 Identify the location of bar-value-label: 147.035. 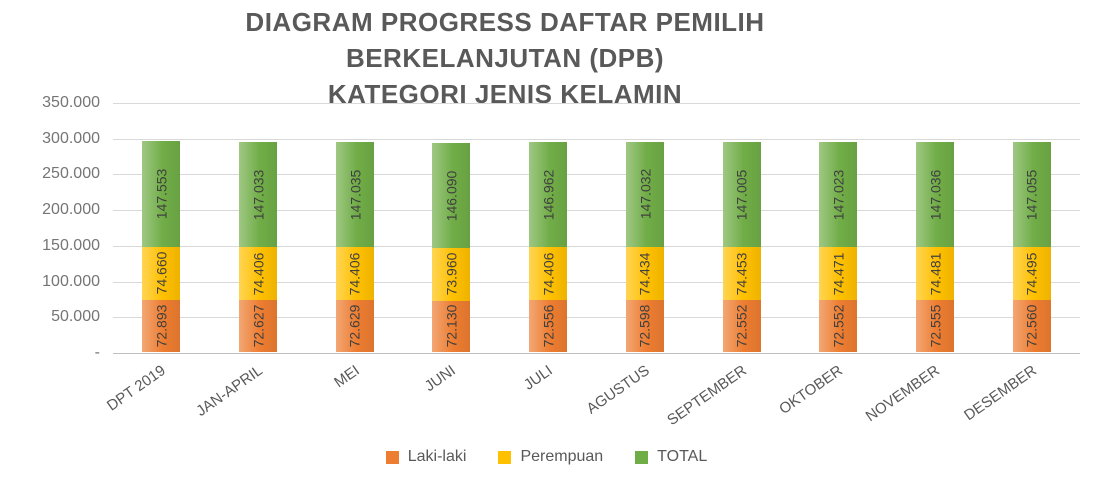
(354, 194).